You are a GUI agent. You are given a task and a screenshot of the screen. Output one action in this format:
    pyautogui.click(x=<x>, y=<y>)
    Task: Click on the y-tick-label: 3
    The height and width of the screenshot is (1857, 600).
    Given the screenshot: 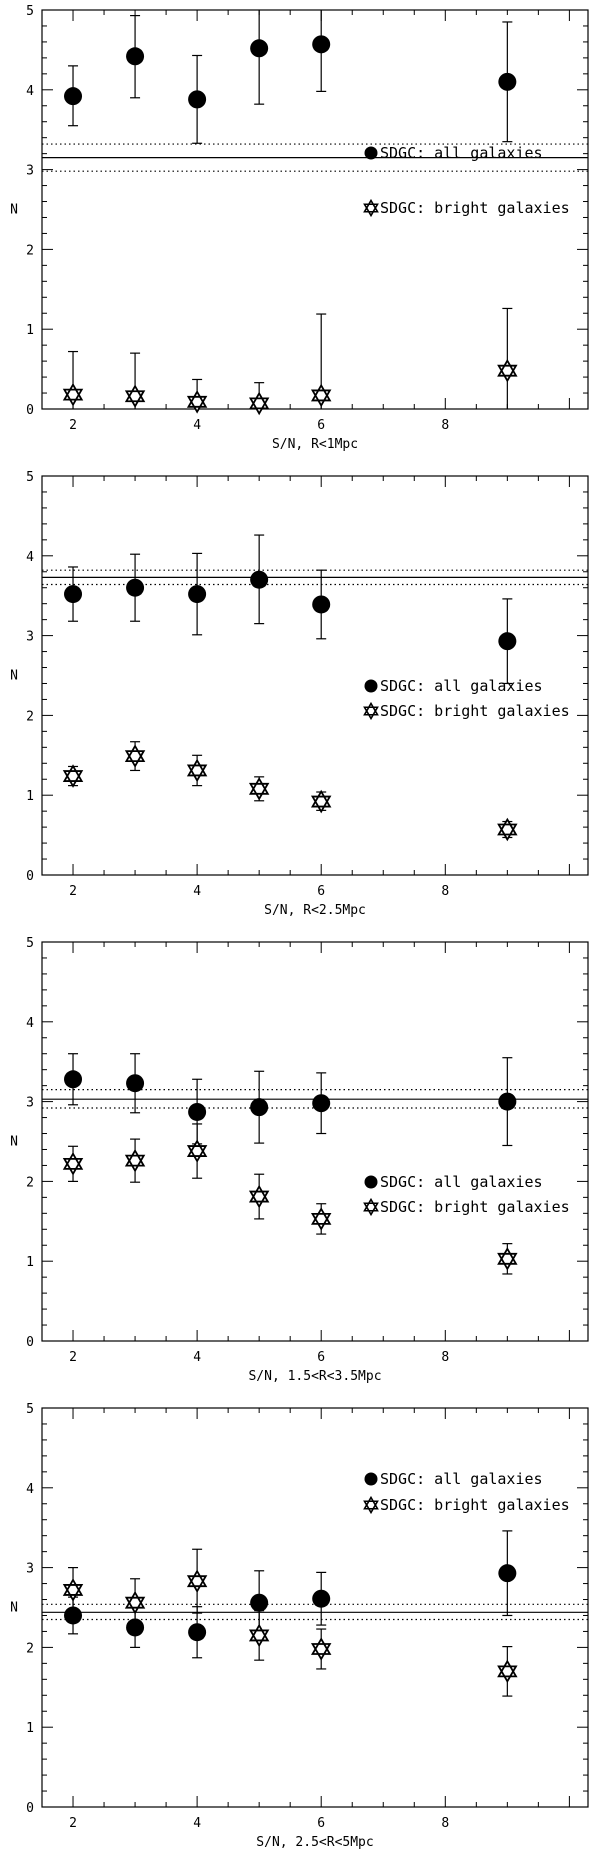 What is the action you would take?
    pyautogui.click(x=30, y=171)
    